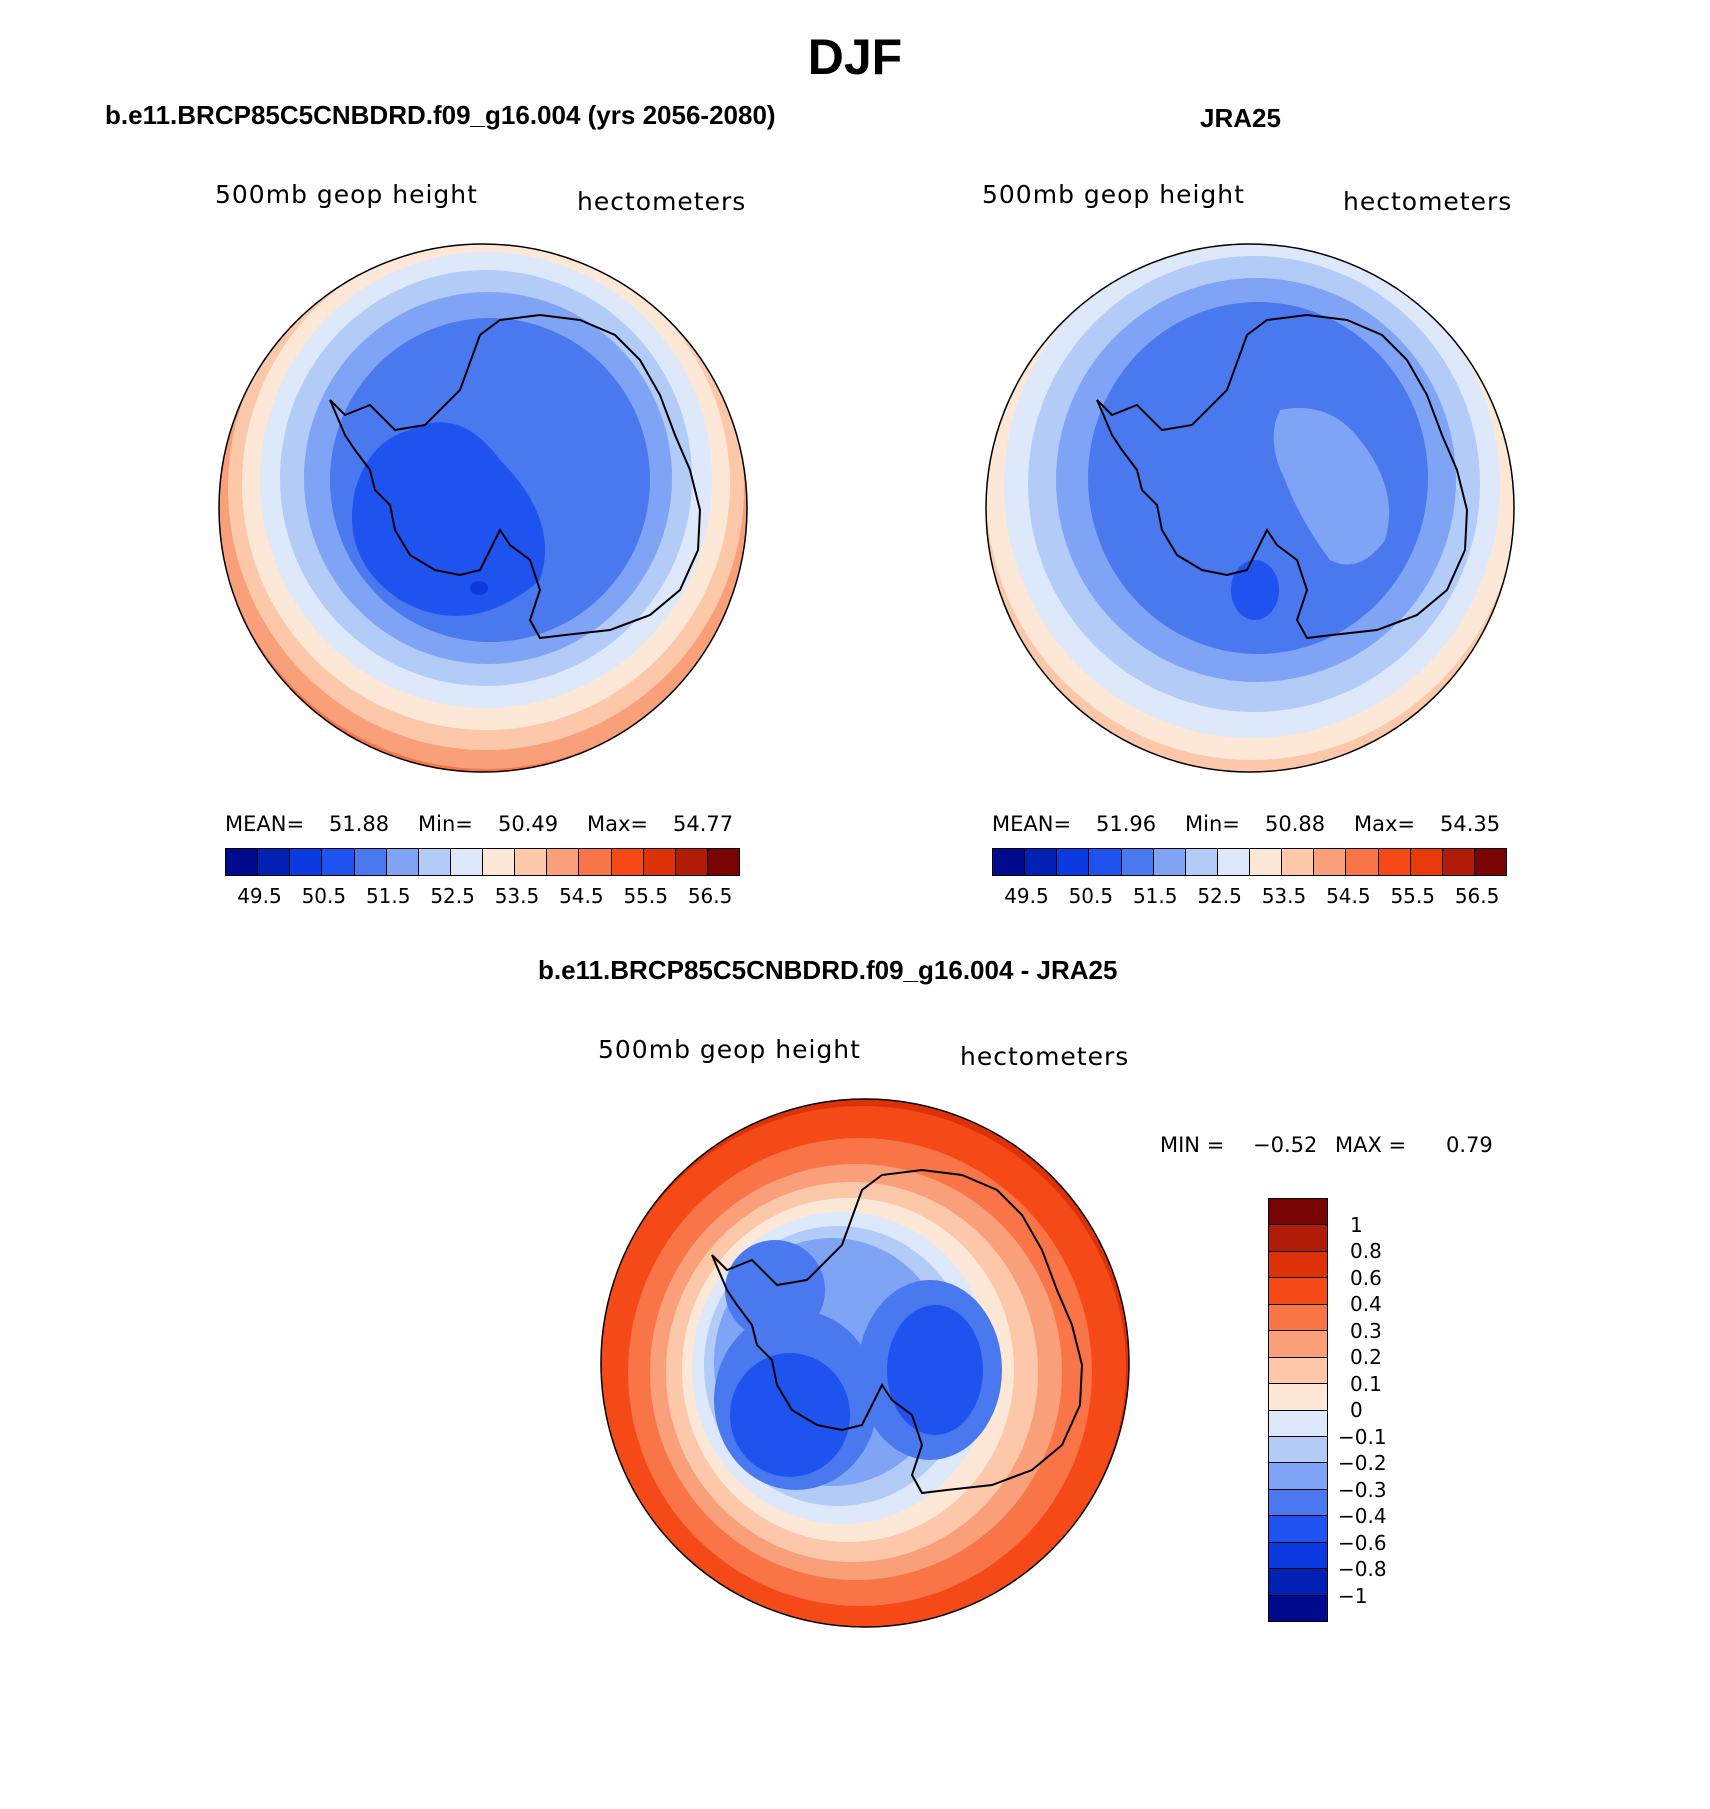  Describe the element at coordinates (1126, 824) in the screenshot. I see `obs-mean-value: 51.96` at that location.